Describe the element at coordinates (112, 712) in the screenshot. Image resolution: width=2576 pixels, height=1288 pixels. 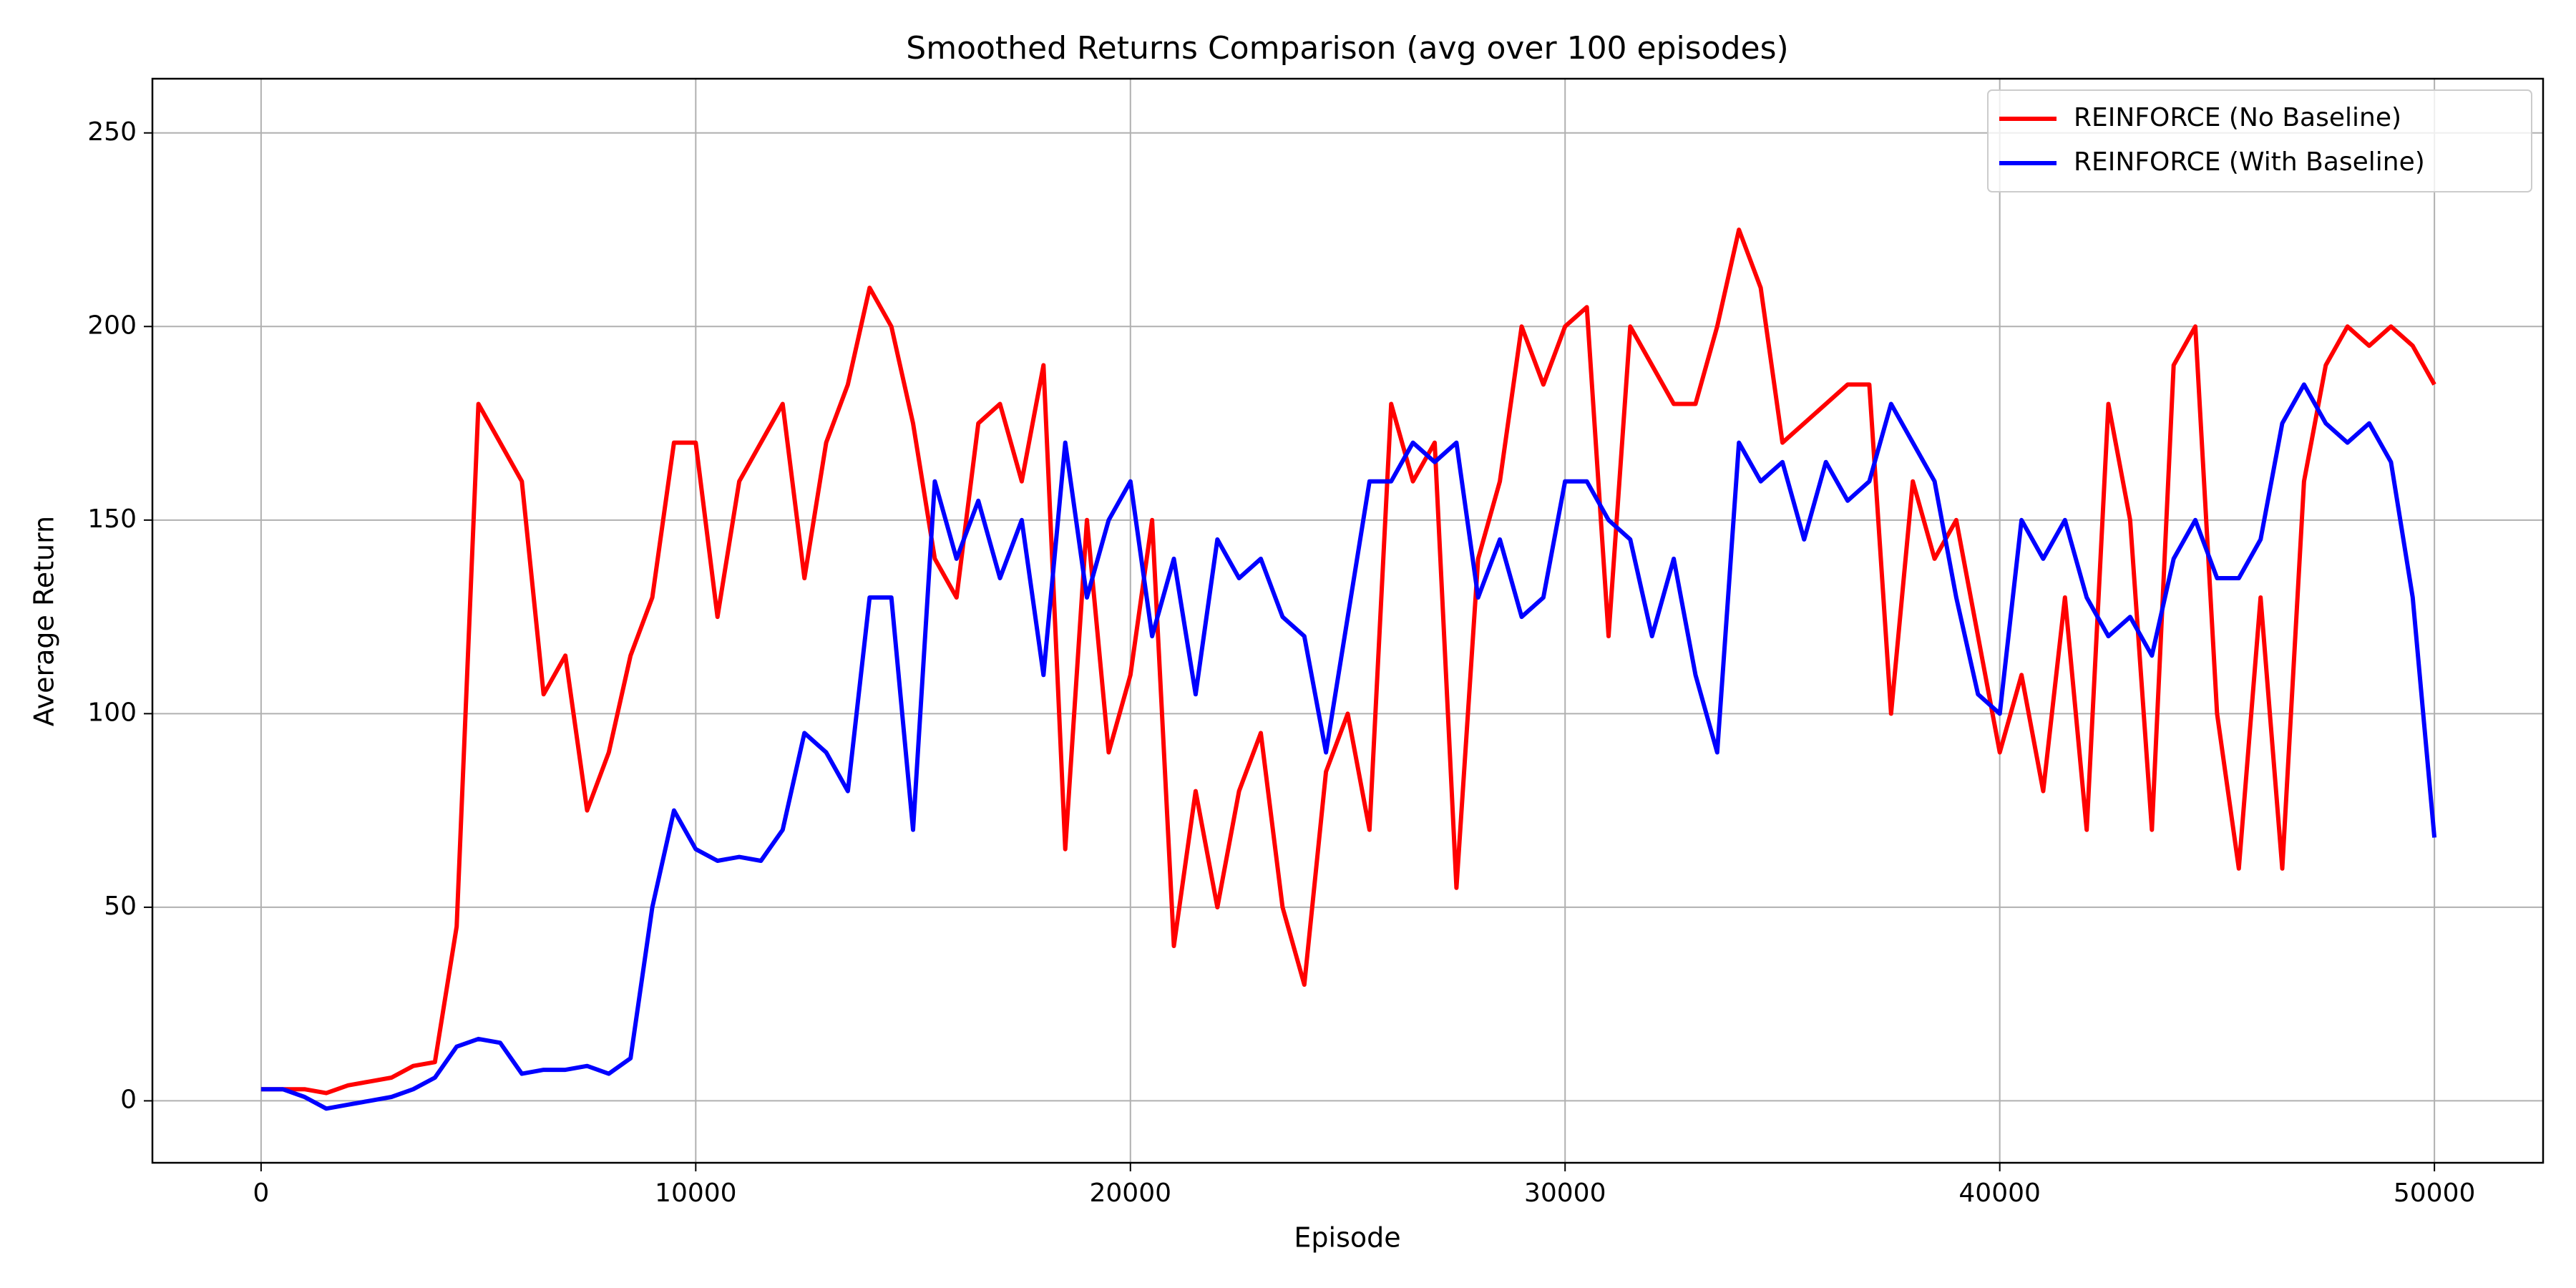
I see `y-tick-label: 100` at that location.